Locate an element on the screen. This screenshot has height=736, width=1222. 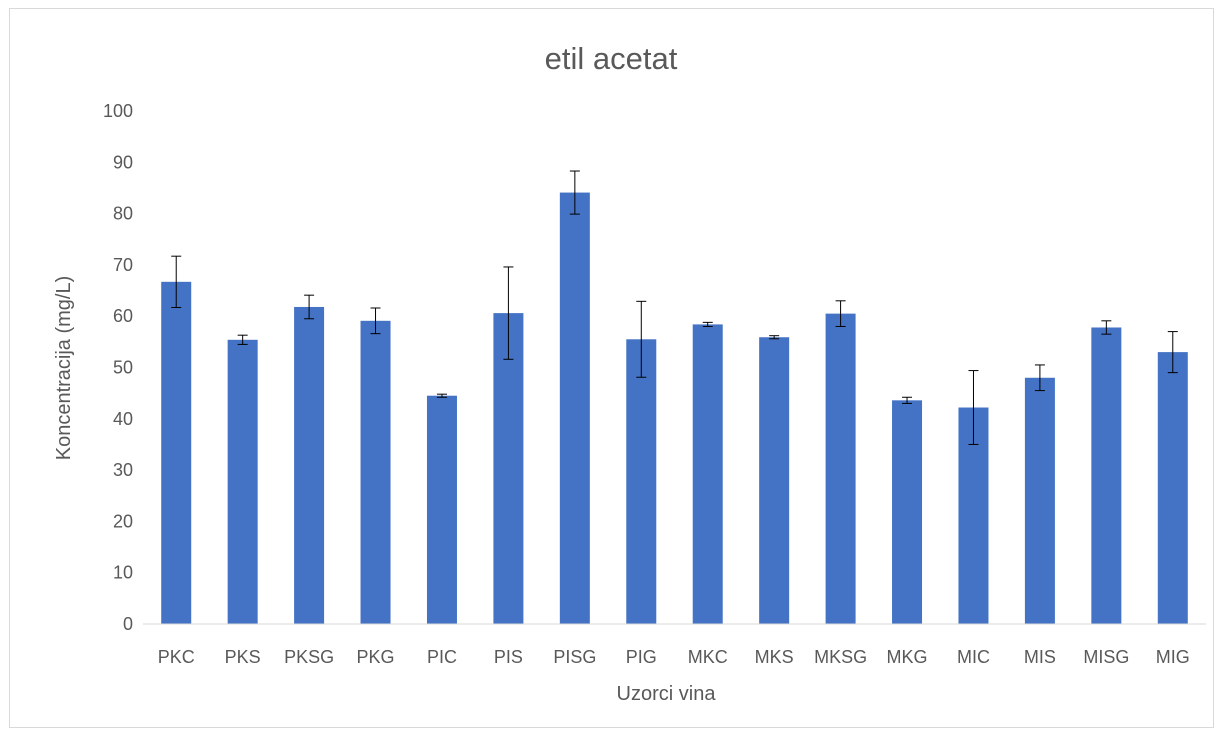
bar-pkc is located at coordinates (176, 452).